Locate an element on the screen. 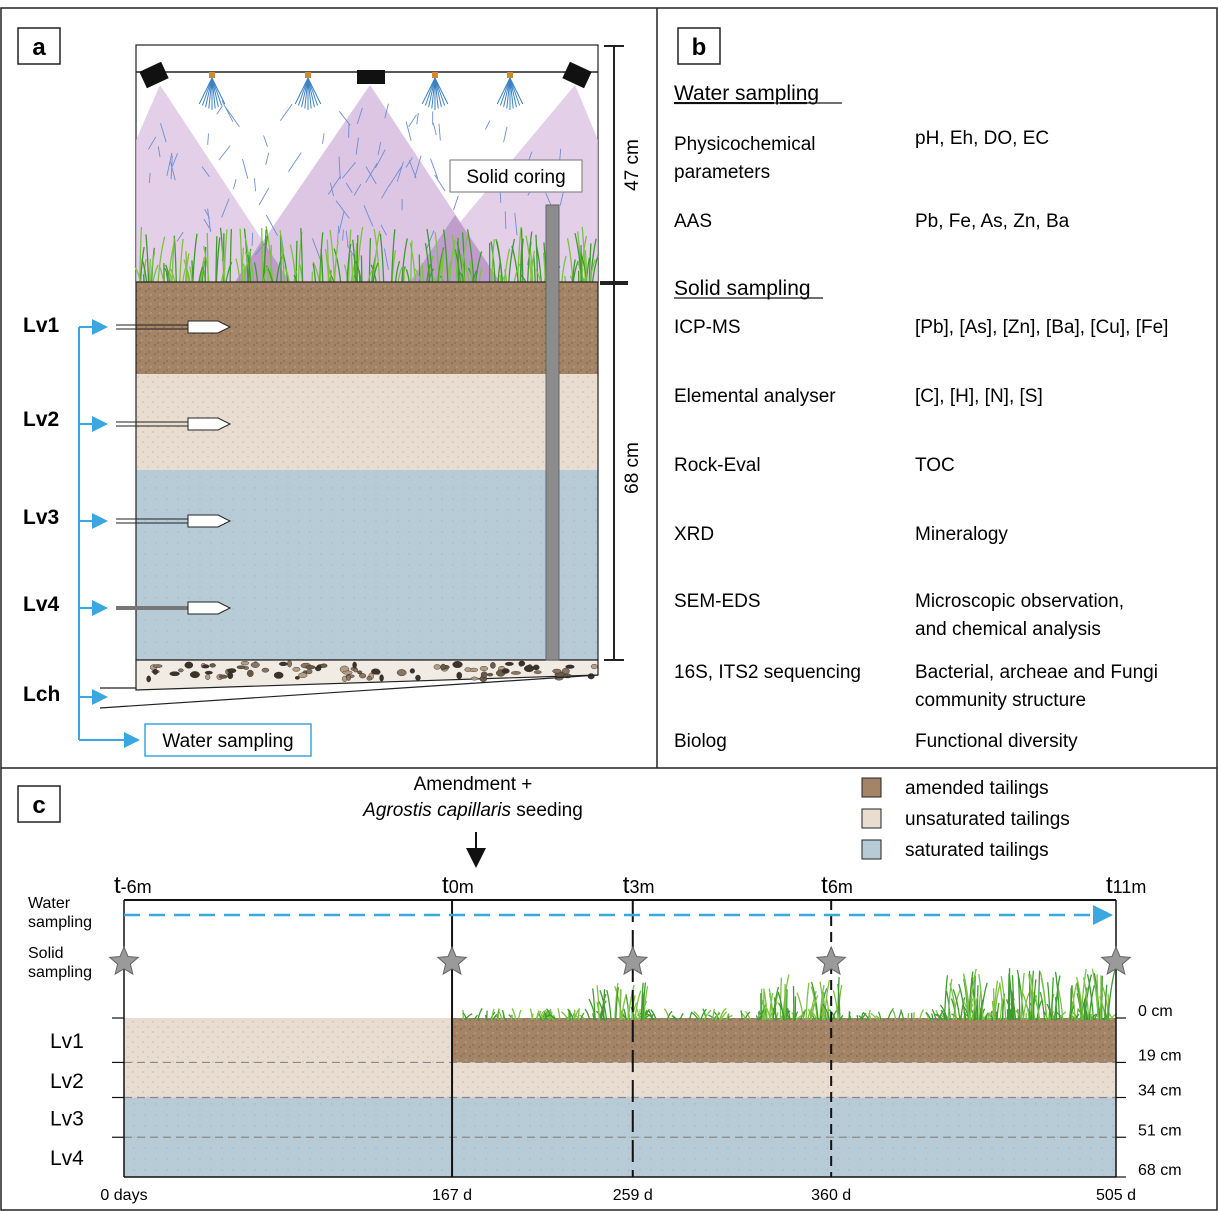 This screenshot has height=1211, width=1218. legend-label: unsaturated tailings is located at coordinates (987, 819).